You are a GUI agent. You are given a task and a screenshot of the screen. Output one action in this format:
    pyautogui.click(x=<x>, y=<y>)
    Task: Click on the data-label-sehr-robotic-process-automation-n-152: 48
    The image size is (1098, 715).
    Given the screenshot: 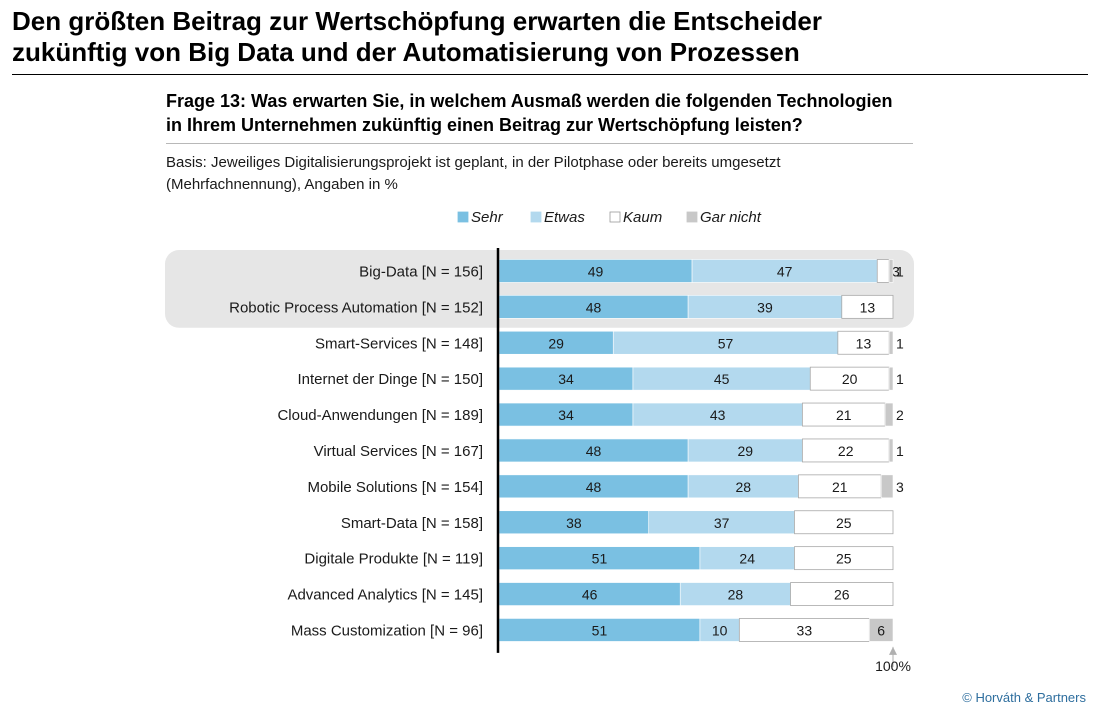 What is the action you would take?
    pyautogui.click(x=594, y=307)
    